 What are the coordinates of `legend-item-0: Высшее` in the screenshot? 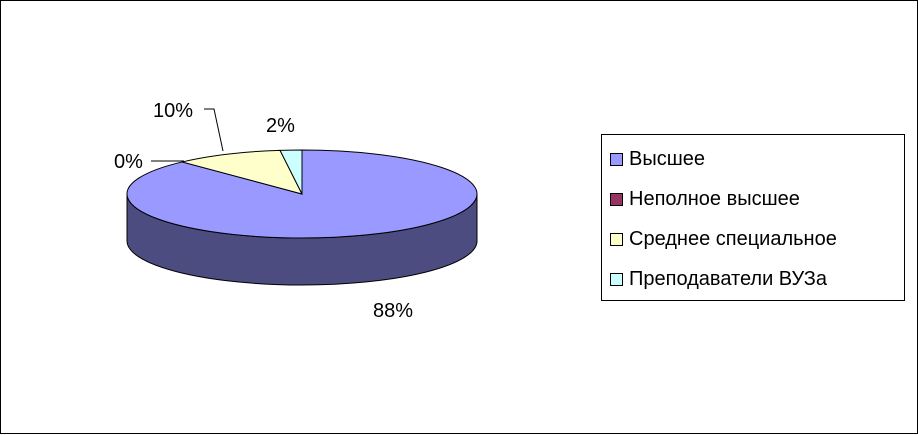 It's located at (657, 159).